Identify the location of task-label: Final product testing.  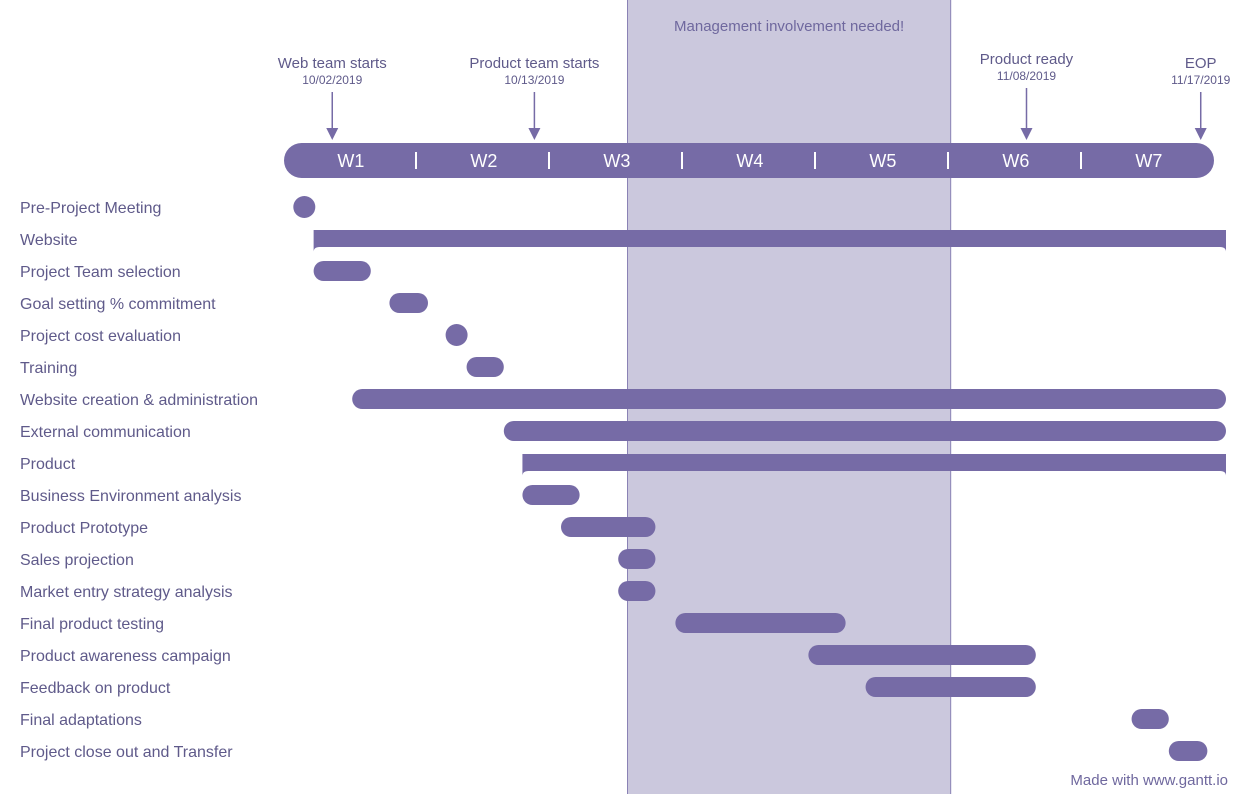
(92, 624).